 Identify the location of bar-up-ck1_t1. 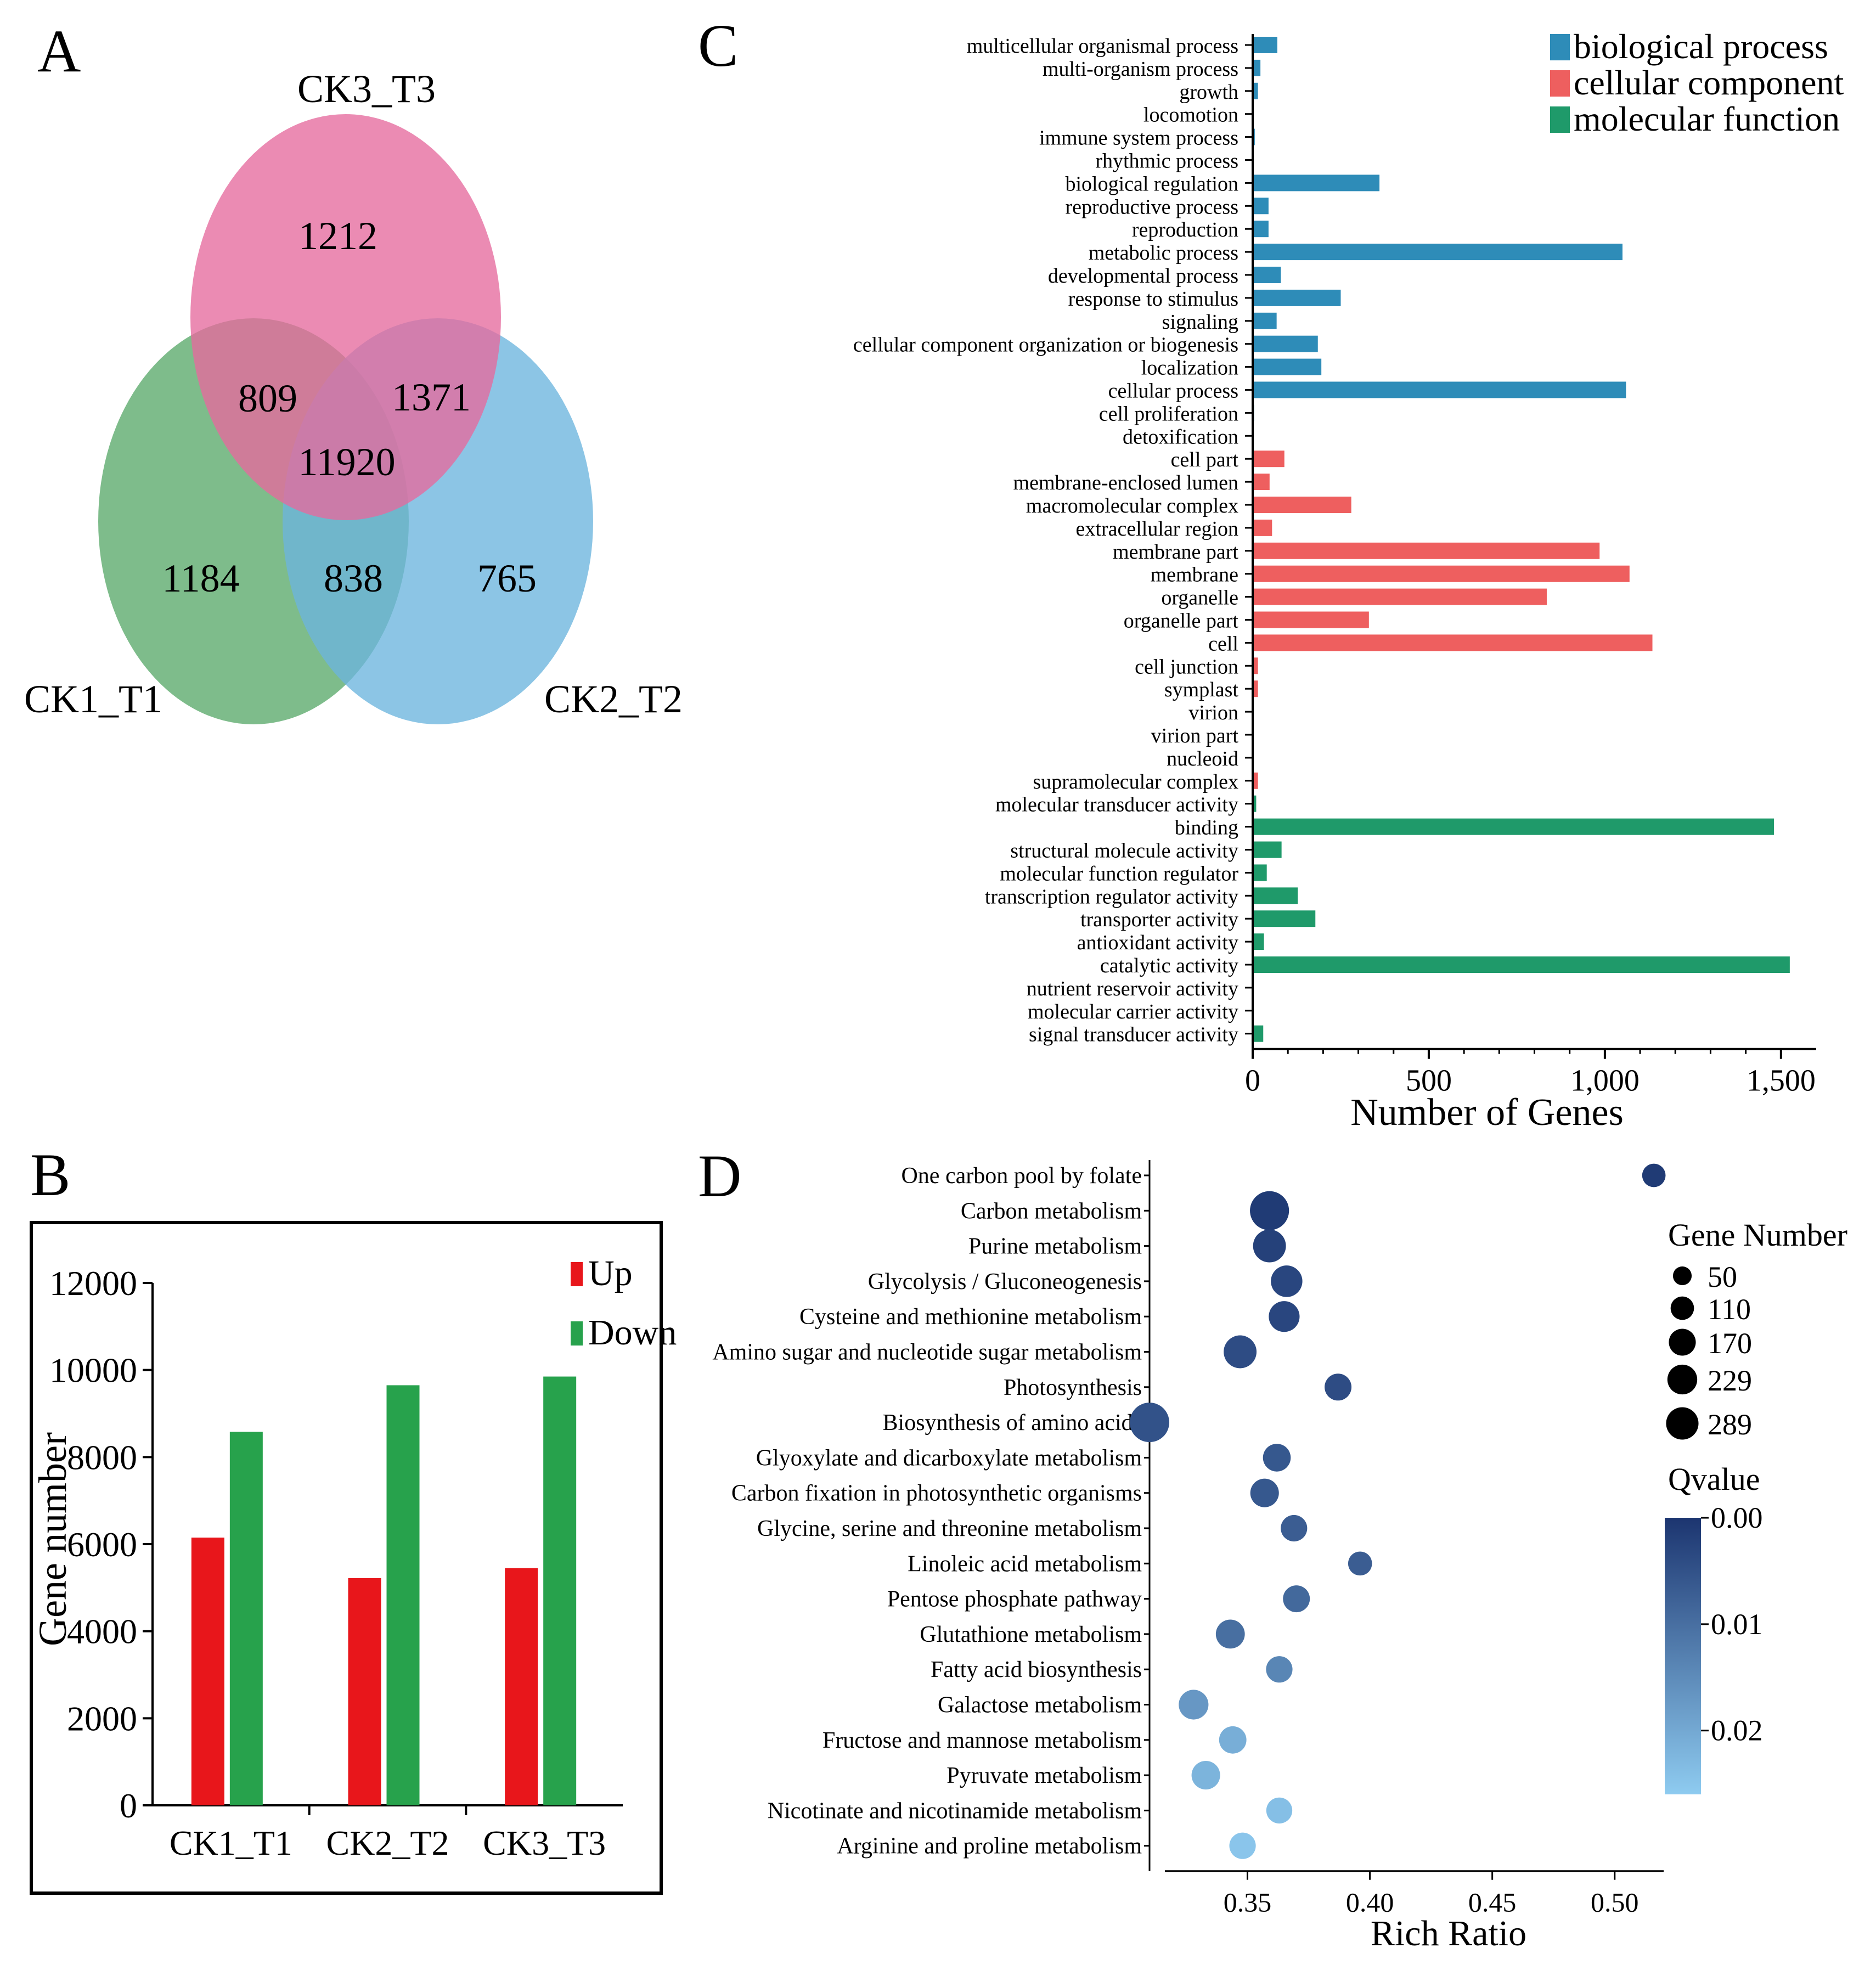
(208, 1672).